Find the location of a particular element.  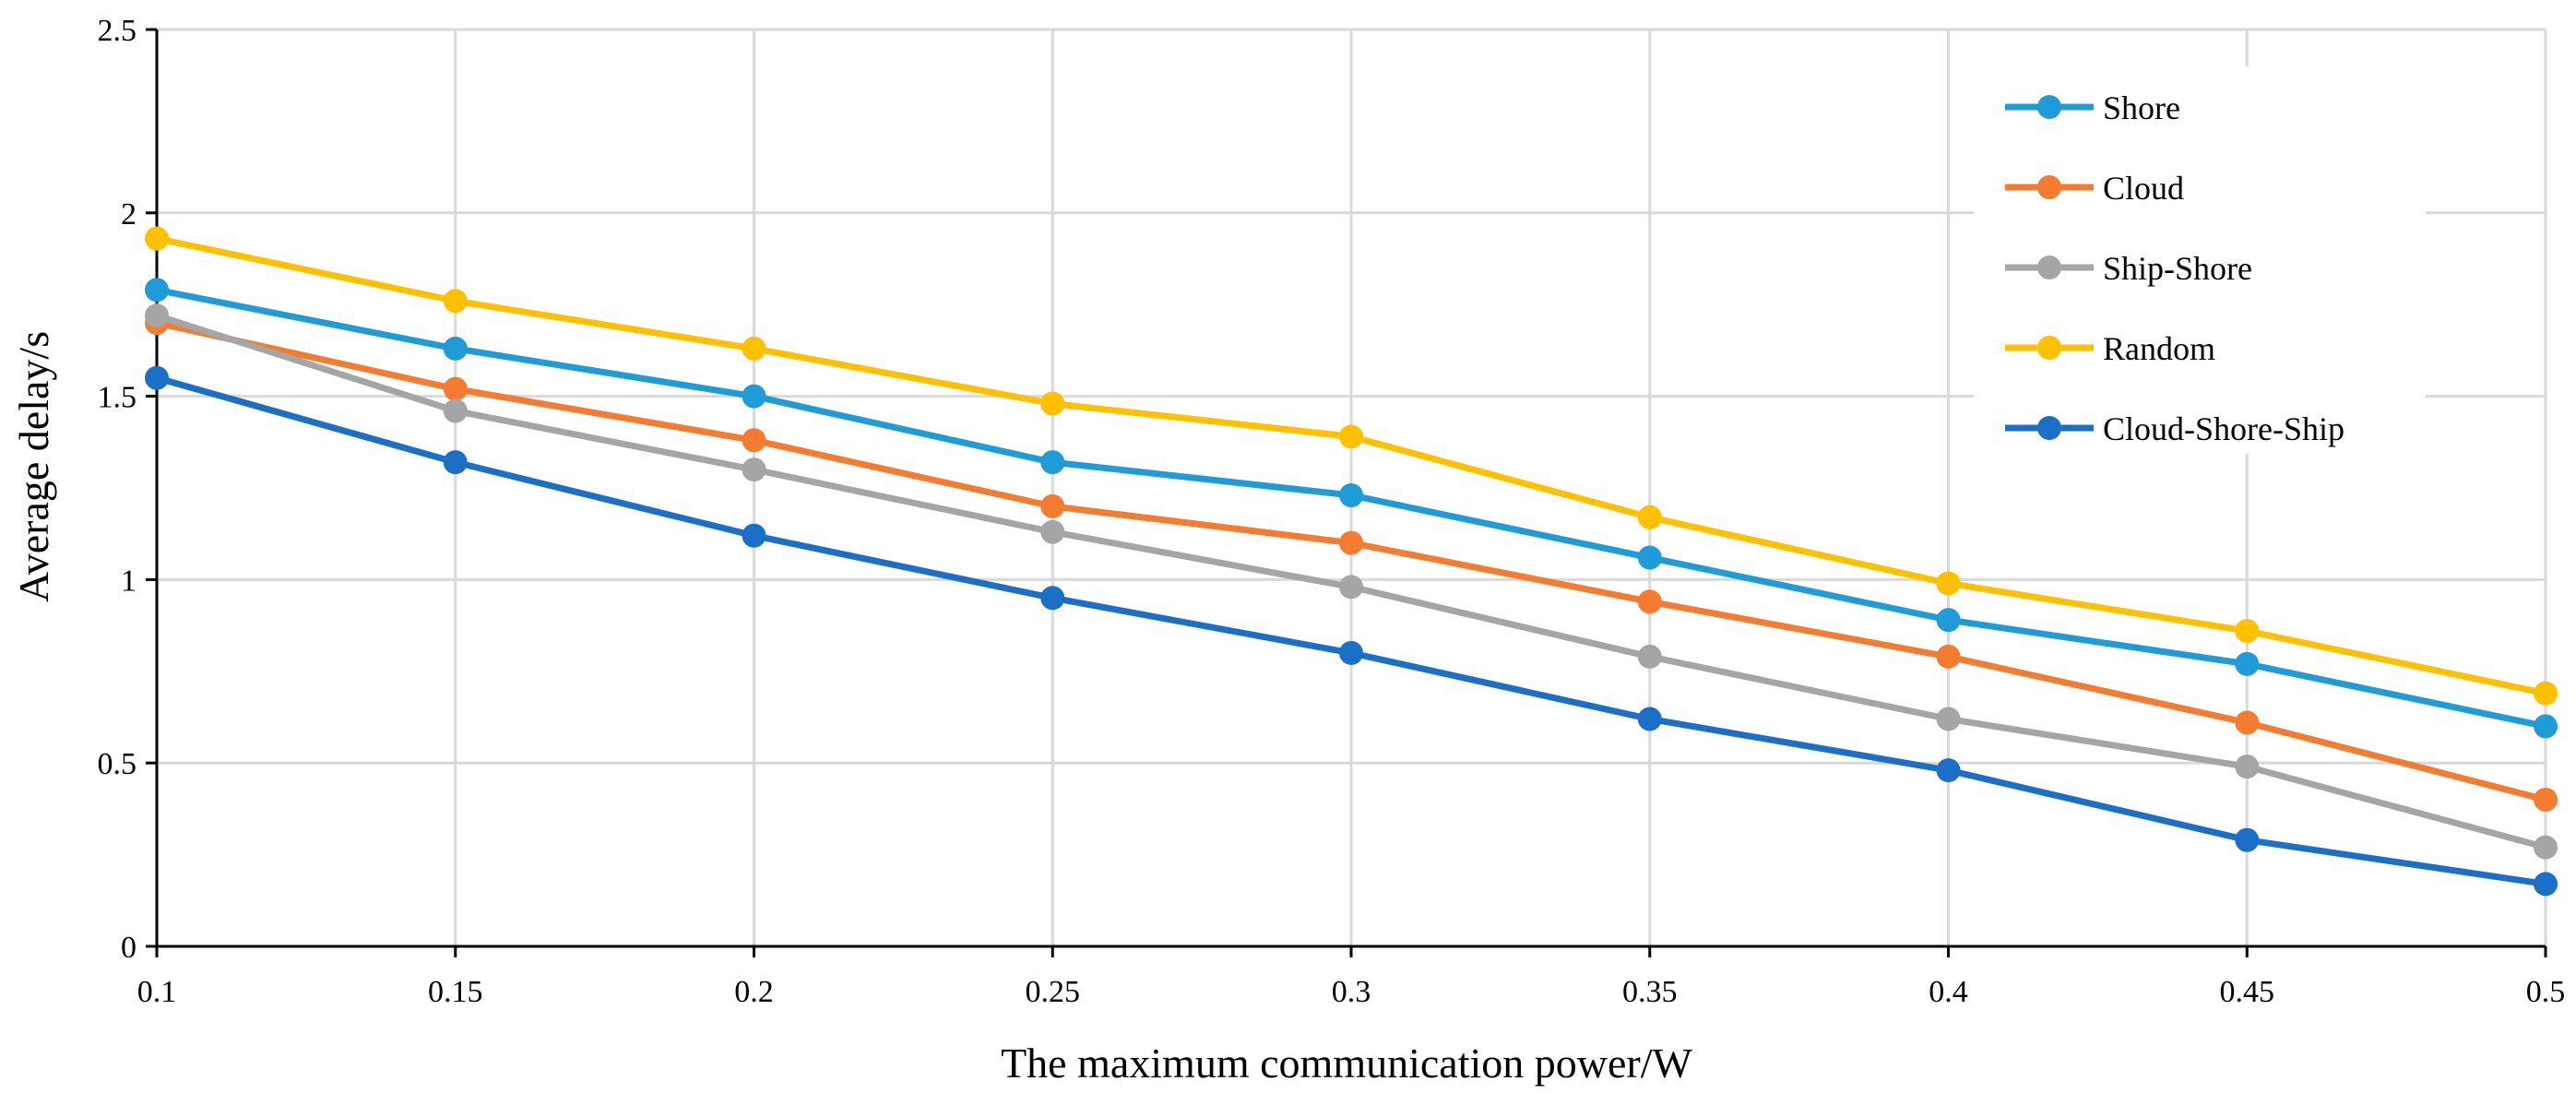

x-tick-label: 0.5 is located at coordinates (2546, 992).